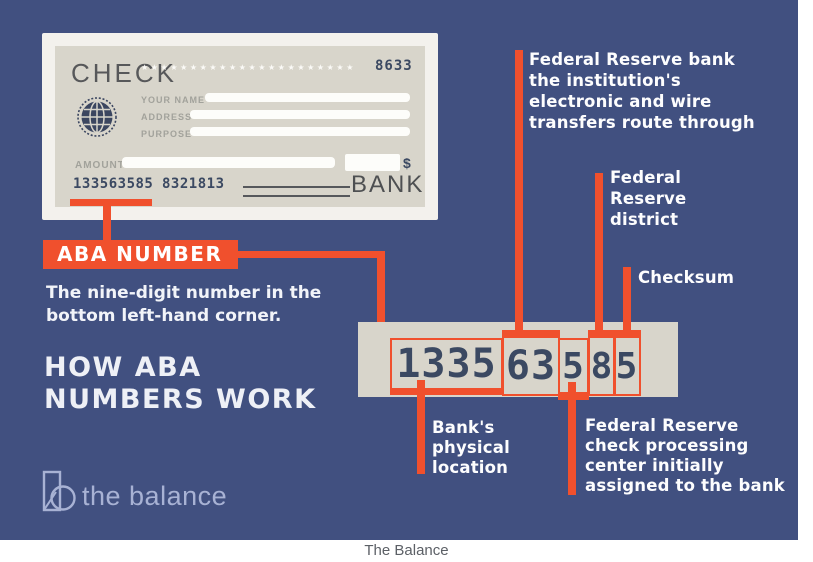  I want to click on globe-icon, so click(97, 117).